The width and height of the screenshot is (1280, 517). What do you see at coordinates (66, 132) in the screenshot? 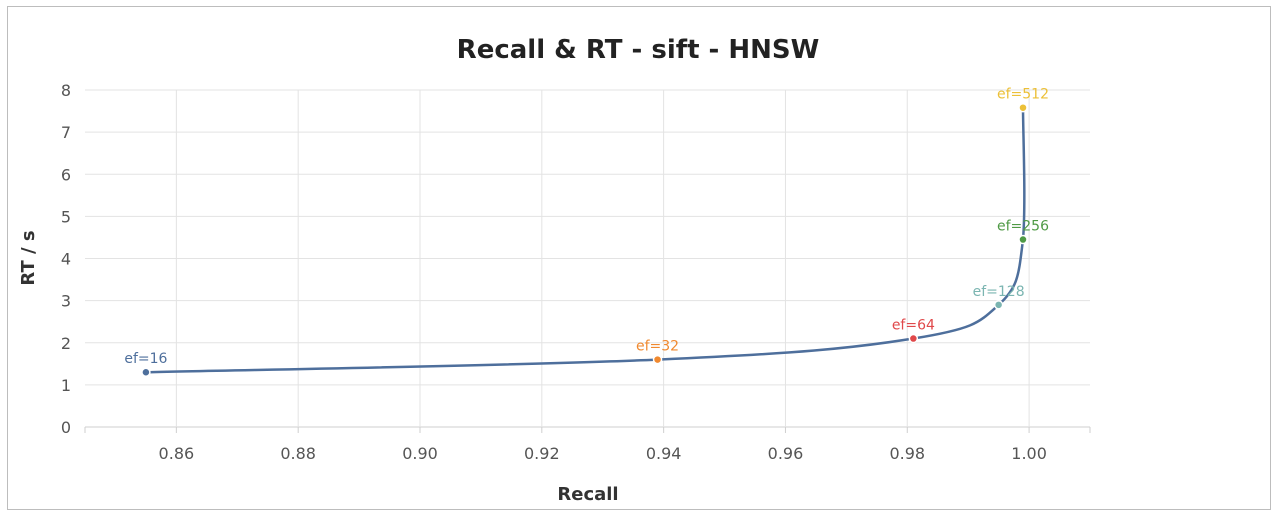
I see `y-tick-label: 7` at bounding box center [66, 132].